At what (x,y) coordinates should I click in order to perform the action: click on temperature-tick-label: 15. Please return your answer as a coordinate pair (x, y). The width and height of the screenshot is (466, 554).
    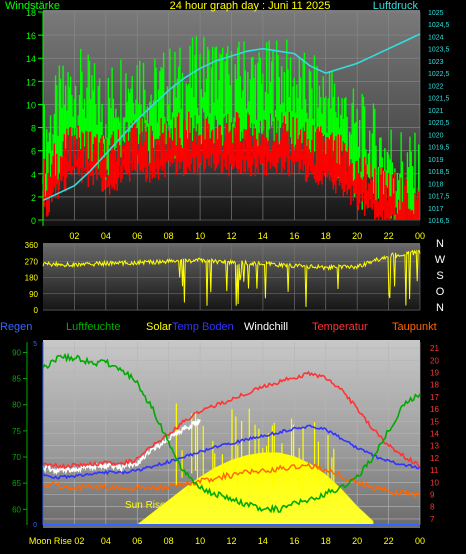
    Looking at the image, I should click on (434, 421).